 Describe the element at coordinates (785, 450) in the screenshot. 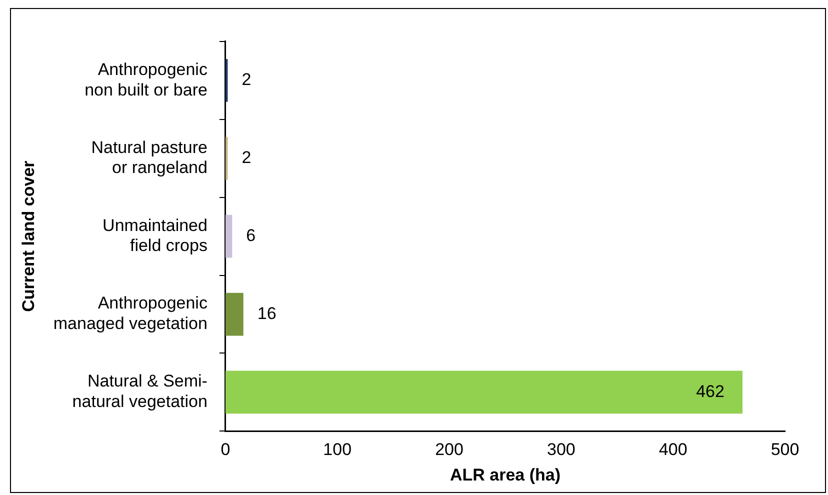

I see `x-tick-label: 500` at that location.